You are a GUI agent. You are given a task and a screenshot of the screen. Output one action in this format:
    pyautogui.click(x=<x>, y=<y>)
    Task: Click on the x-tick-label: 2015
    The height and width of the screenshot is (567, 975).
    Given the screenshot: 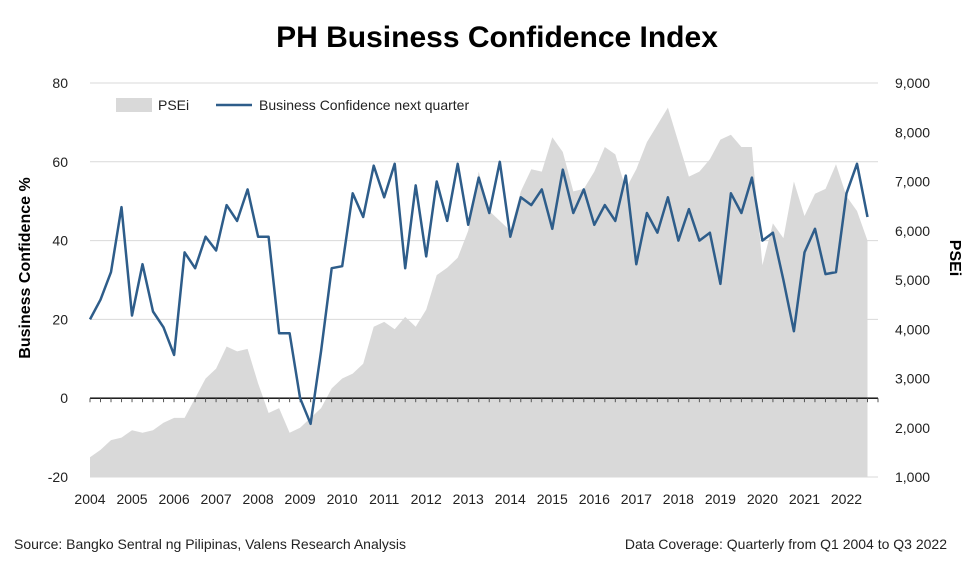 What is the action you would take?
    pyautogui.click(x=552, y=499)
    